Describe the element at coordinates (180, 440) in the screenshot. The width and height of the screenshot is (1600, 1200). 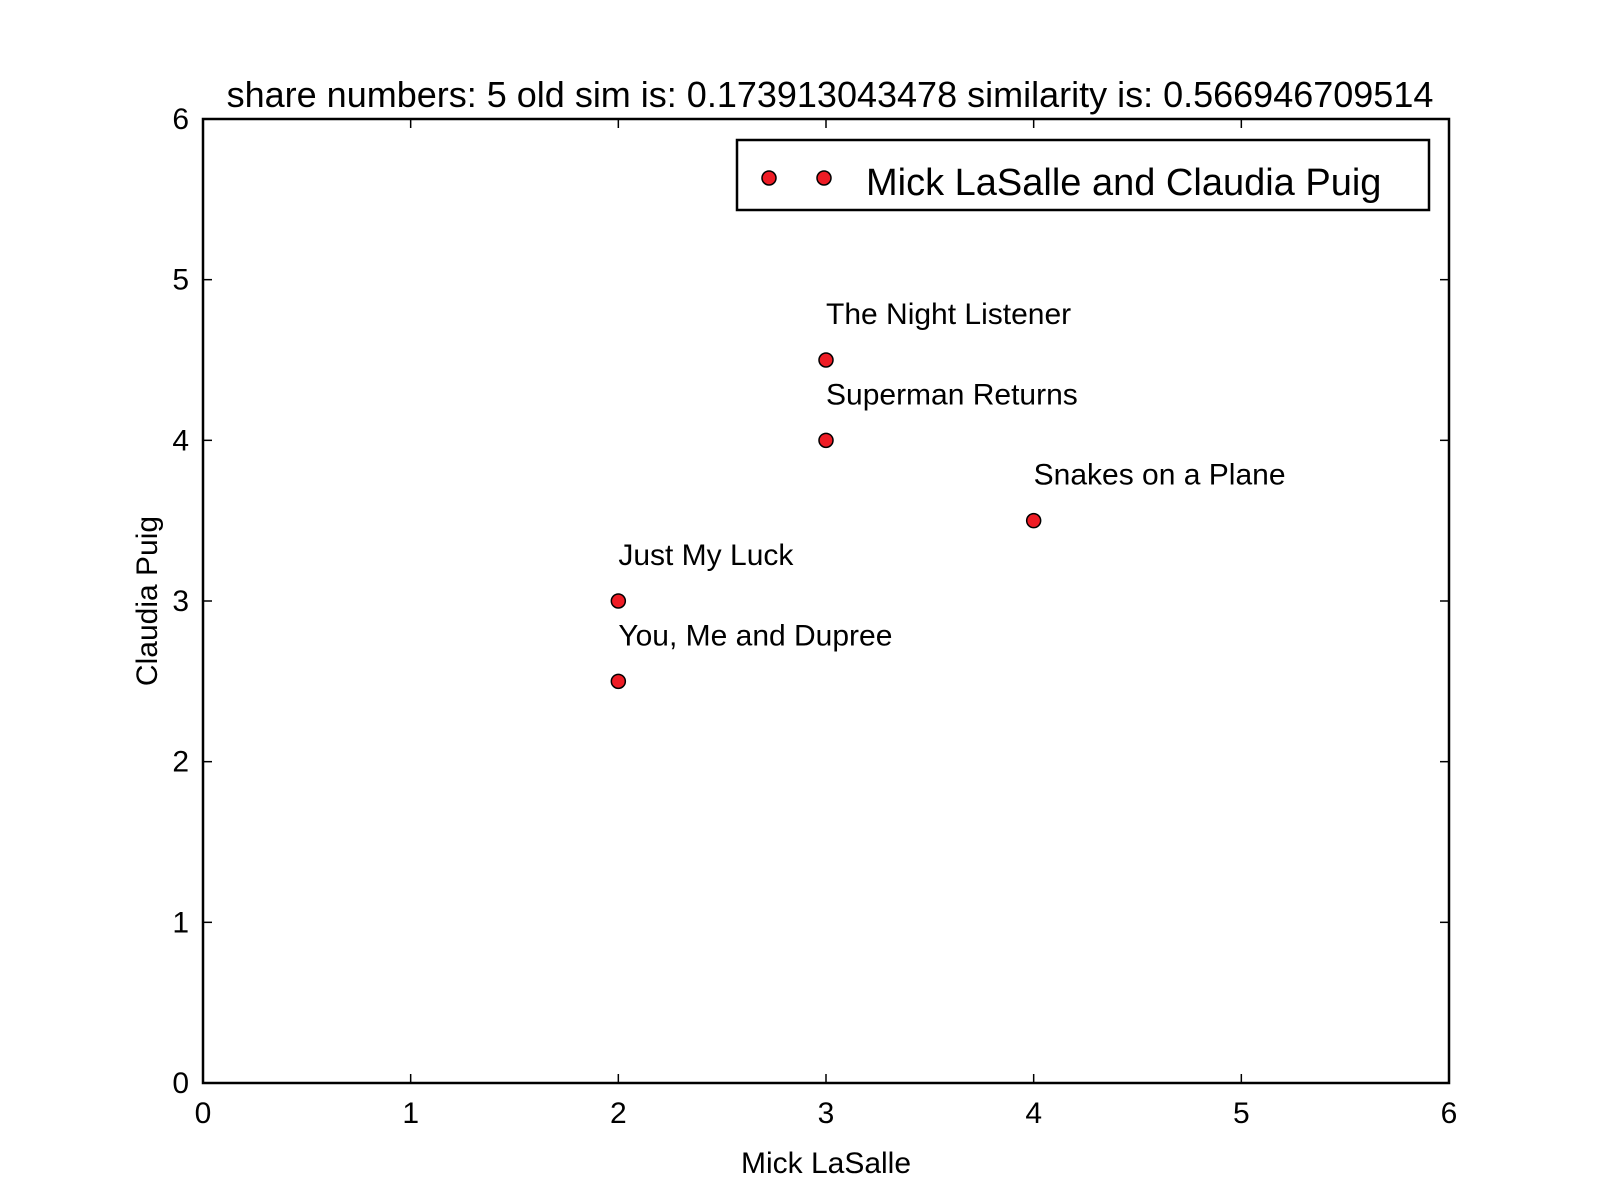
I see `y-tick-label: 4` at that location.